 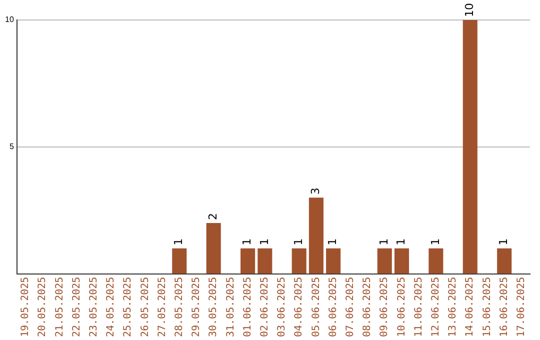 What do you see at coordinates (11, 147) in the screenshot?
I see `y-tick-label: 5` at bounding box center [11, 147].